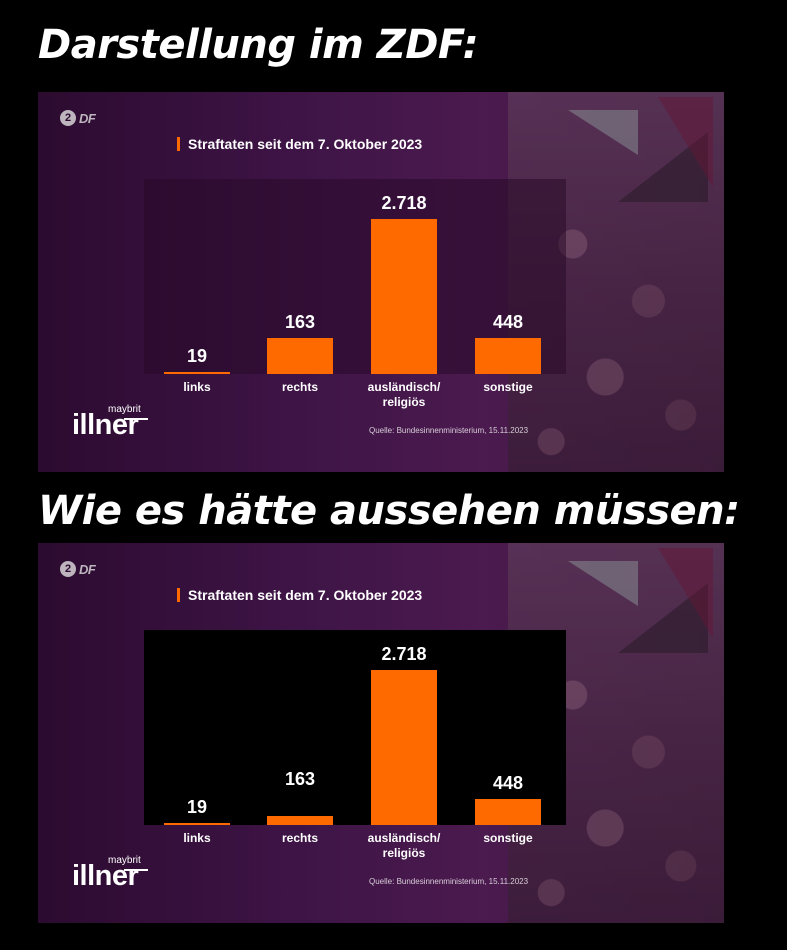 This screenshot has height=950, width=787. Describe the element at coordinates (258, 45) in the screenshot. I see `heading-zdf-version: Darstellung im ZDF:` at that location.